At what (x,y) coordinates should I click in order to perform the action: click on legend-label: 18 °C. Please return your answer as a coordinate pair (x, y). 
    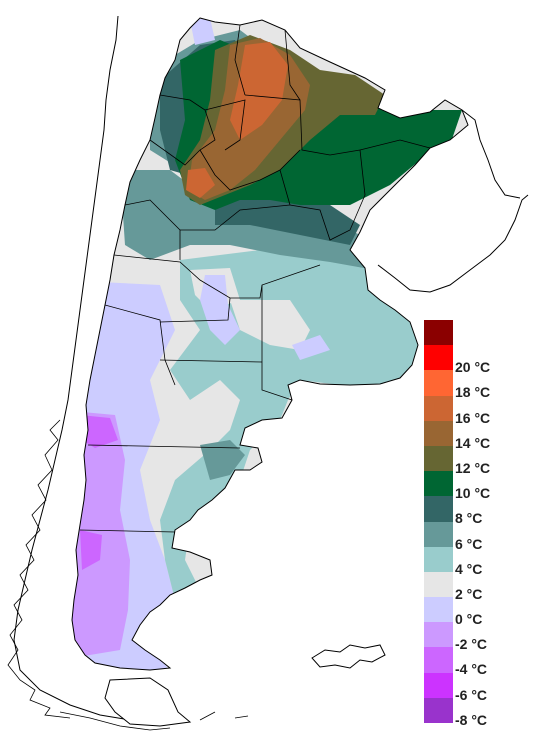
    Looking at the image, I should click on (473, 392).